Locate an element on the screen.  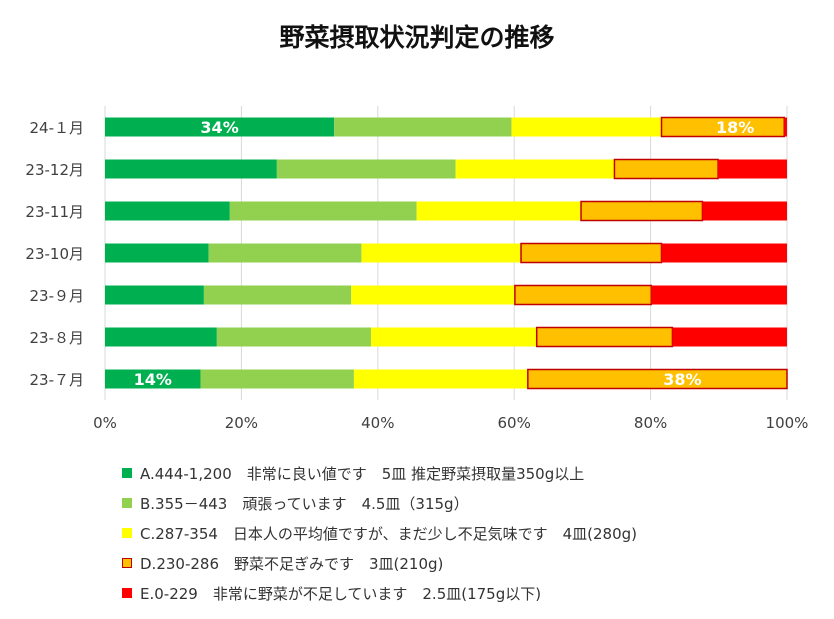
legend-item-b: B.355－443 頑張っています 4.5皿（315g） is located at coordinates (379, 503).